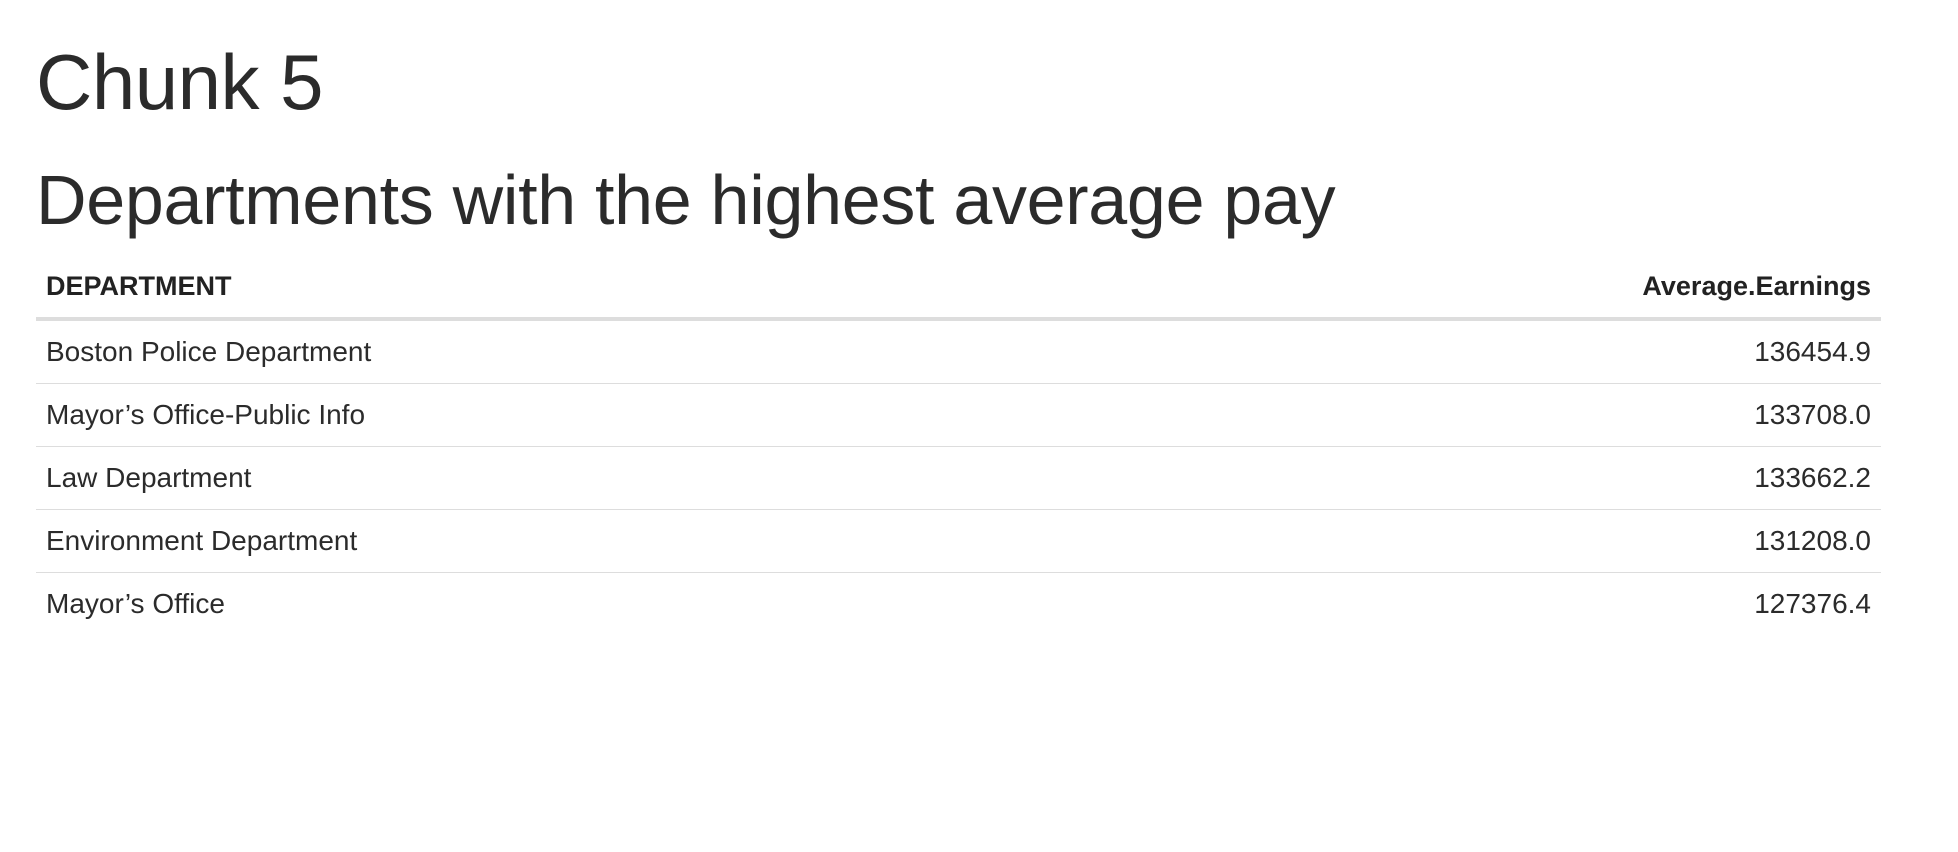 The image size is (1958, 852). I want to click on column-header-department: DEPARTMENT, so click(572, 288).